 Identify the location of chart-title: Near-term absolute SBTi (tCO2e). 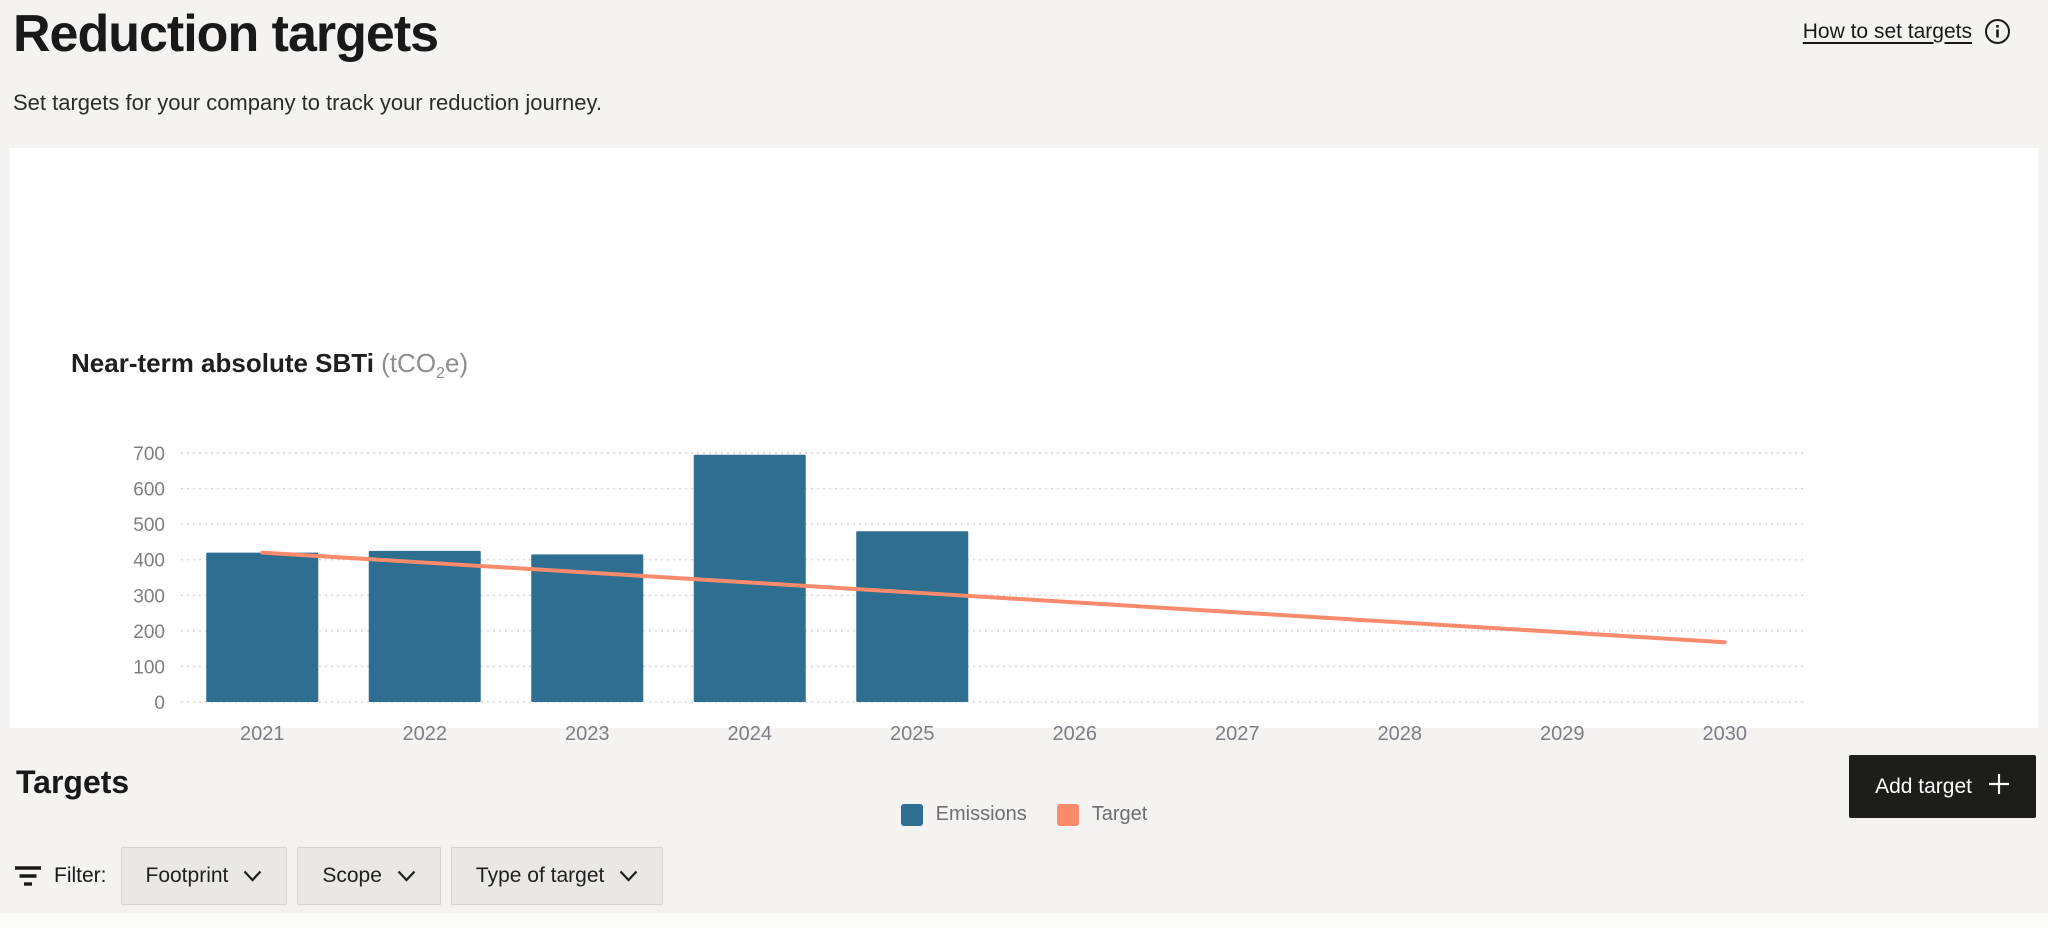
(269, 365).